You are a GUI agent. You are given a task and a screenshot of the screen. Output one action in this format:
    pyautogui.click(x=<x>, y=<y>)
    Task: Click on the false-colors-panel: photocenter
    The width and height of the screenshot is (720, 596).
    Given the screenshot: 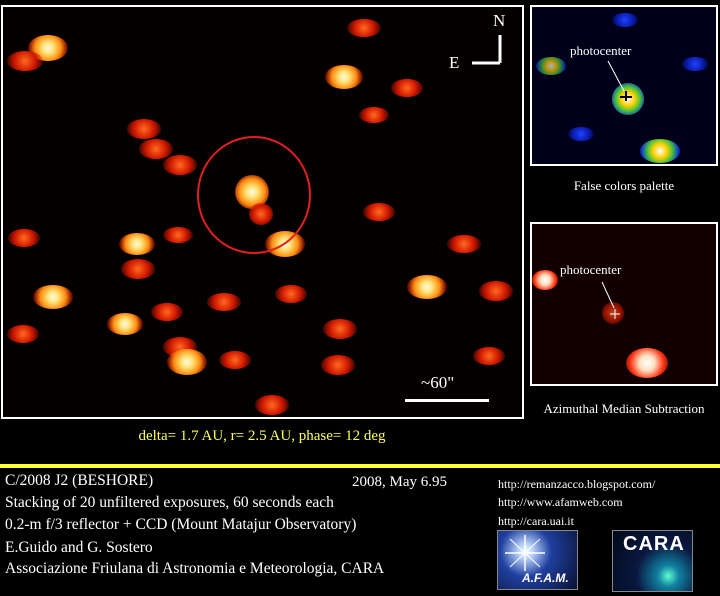 What is the action you would take?
    pyautogui.click(x=624, y=85)
    